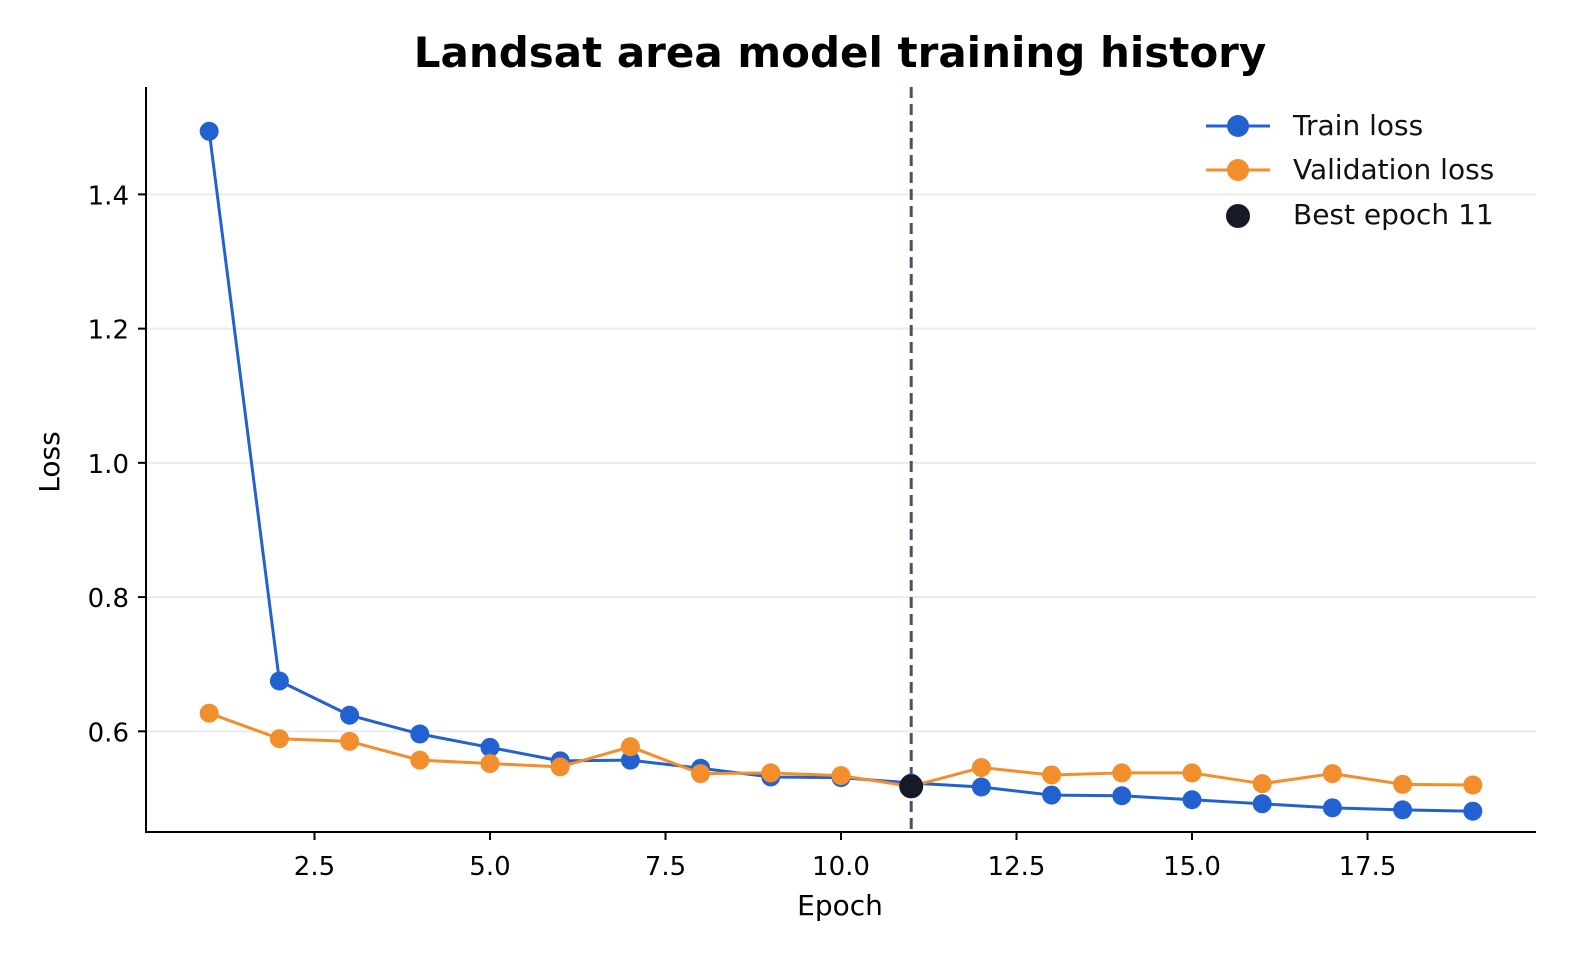  What do you see at coordinates (840, 52) in the screenshot?
I see `chart-title: Landsat area model training history` at bounding box center [840, 52].